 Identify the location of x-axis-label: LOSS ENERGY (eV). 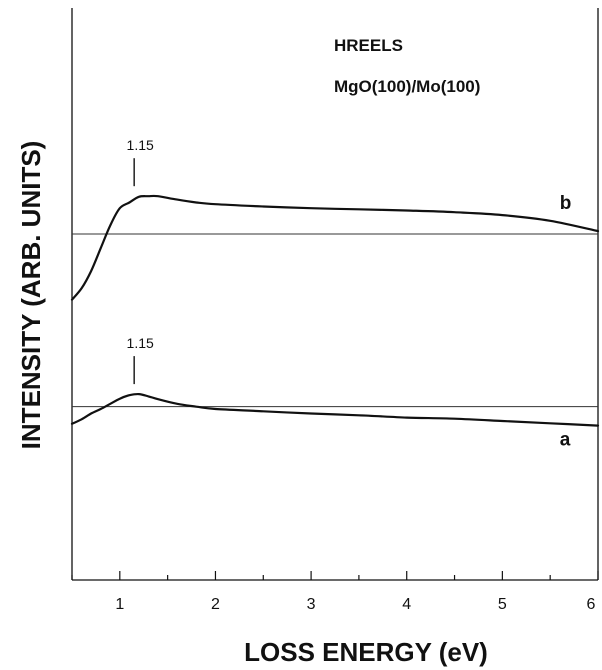
(366, 652).